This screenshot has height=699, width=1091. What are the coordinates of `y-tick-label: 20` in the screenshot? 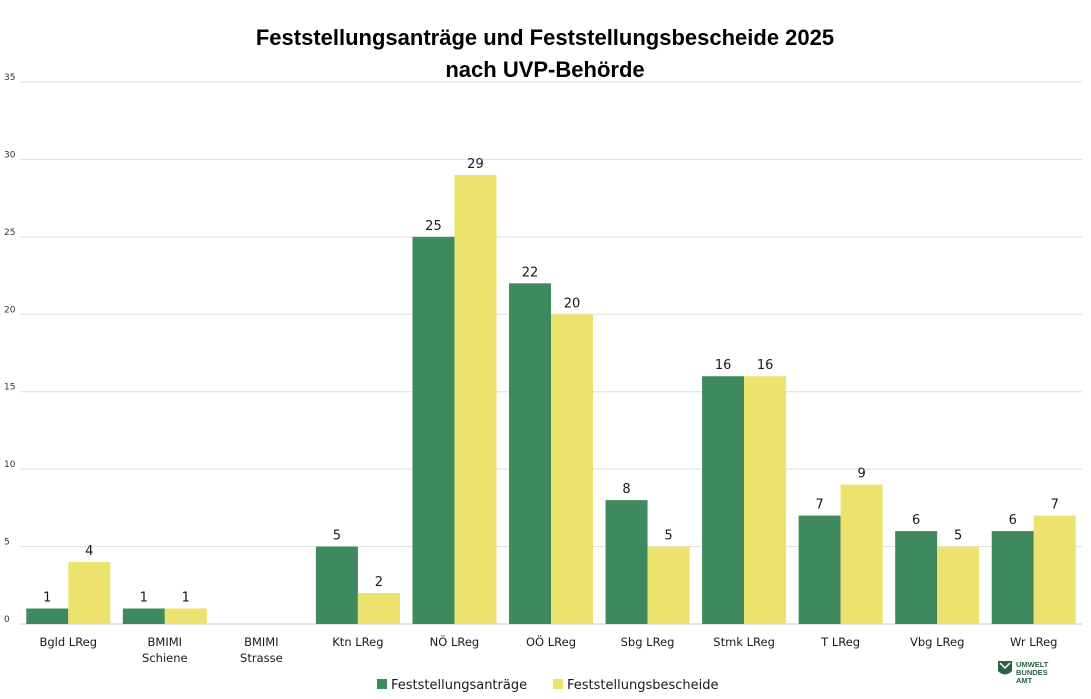 It's located at (10, 310).